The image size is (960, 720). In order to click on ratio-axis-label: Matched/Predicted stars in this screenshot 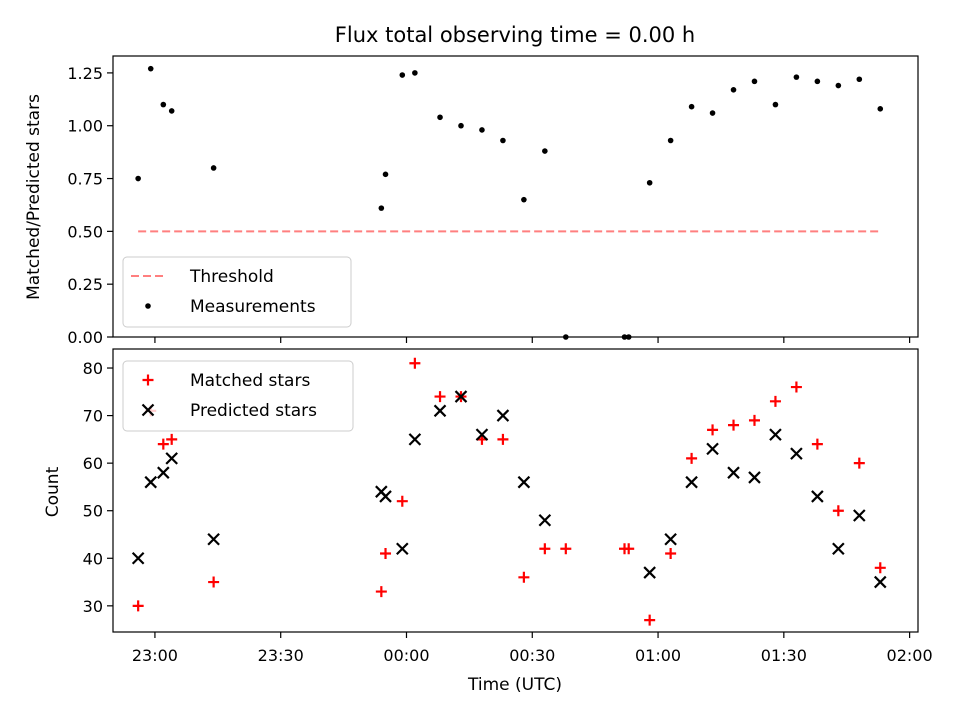, I will do `click(34, 197)`.